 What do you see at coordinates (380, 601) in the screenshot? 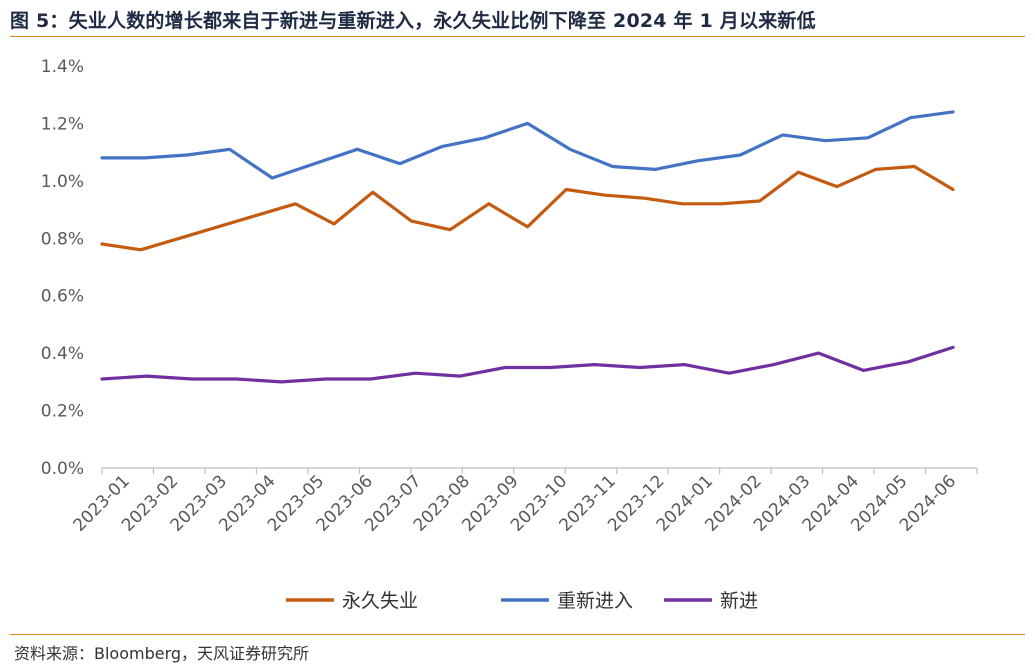
I see `legend-label: 永久失业` at bounding box center [380, 601].